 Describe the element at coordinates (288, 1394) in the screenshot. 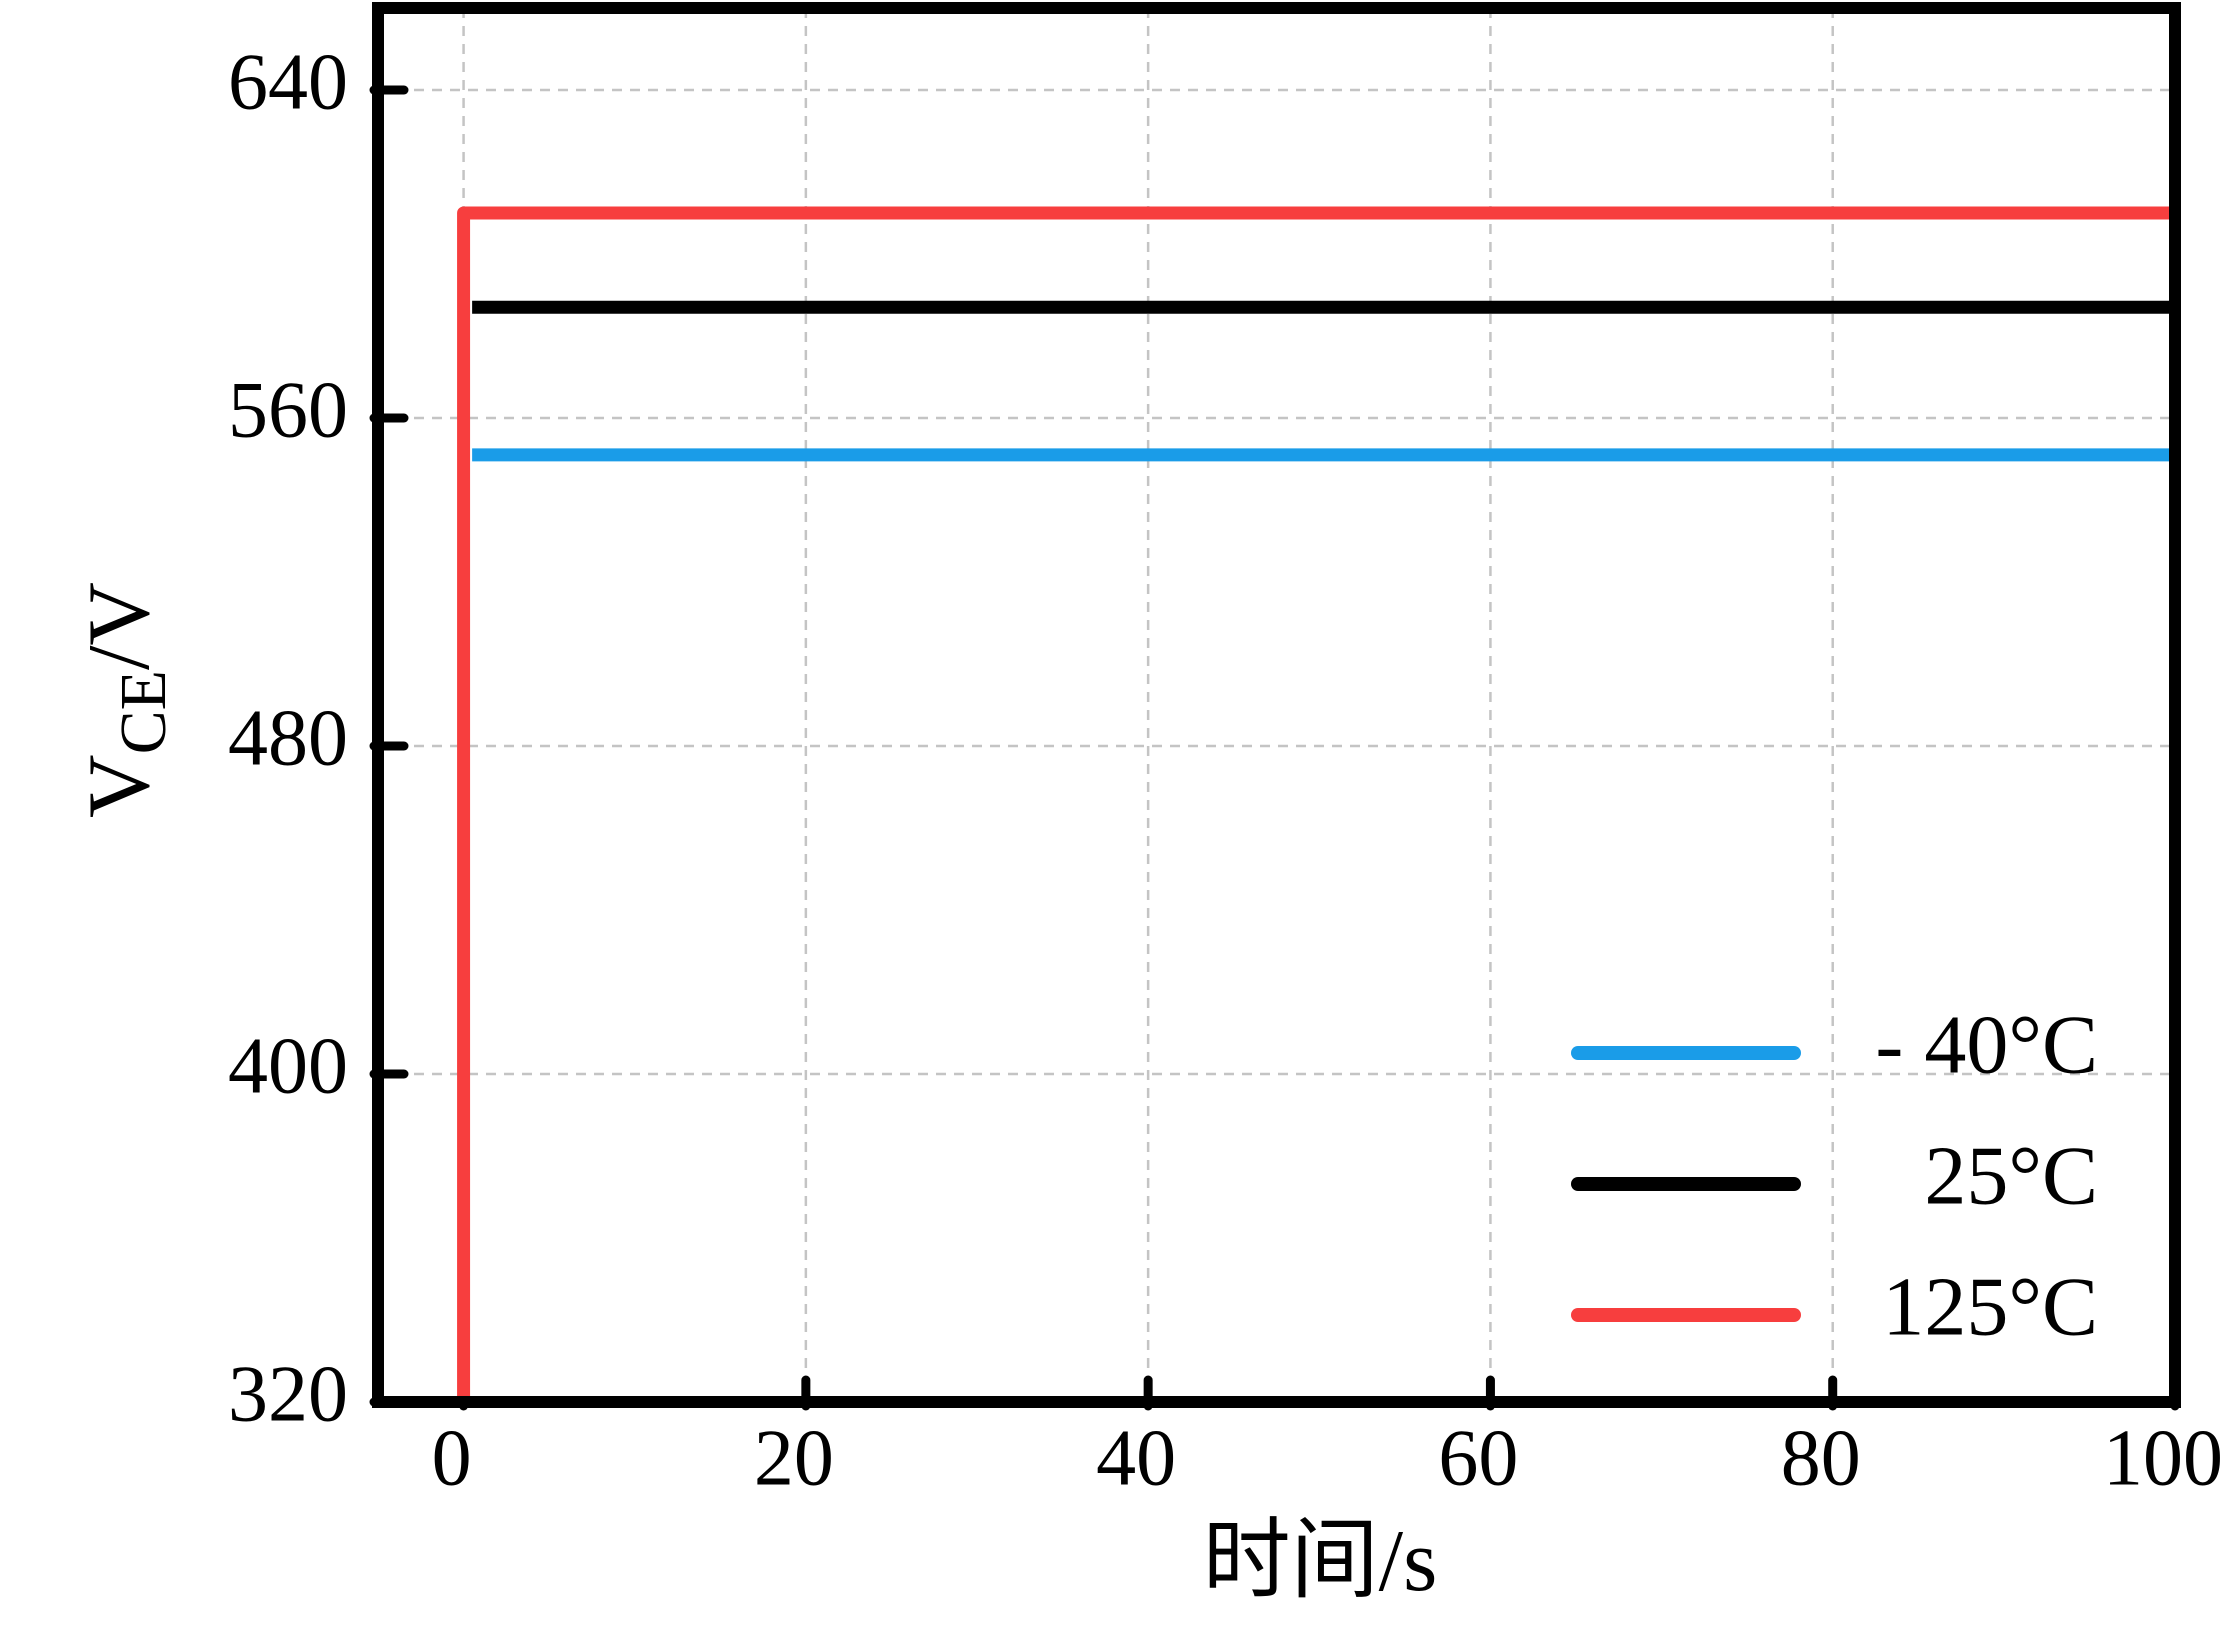

I see `y-tick-label: 320` at that location.